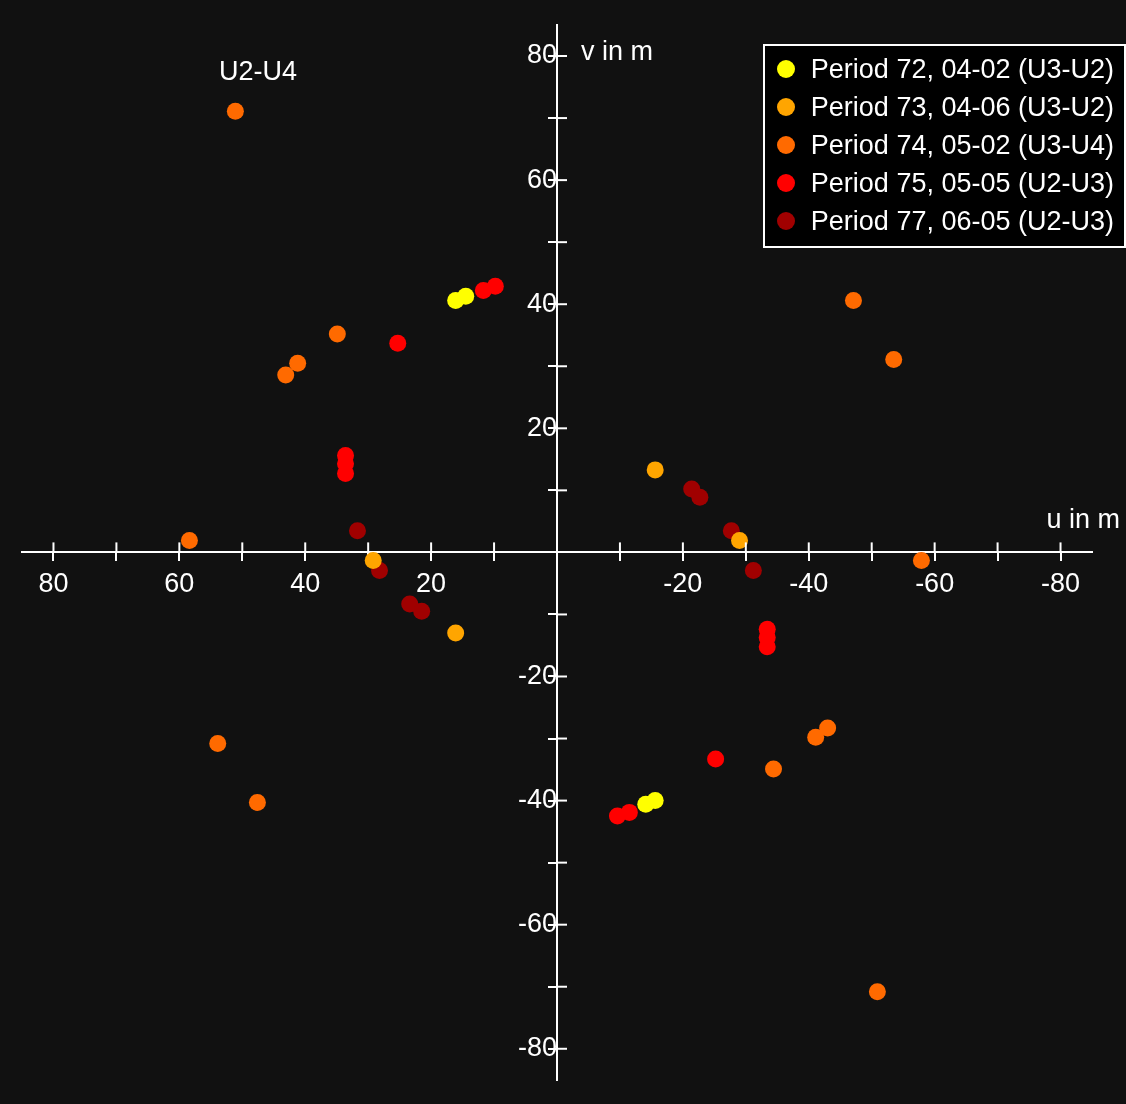 The image size is (1126, 1104). What do you see at coordinates (541, 178) in the screenshot?
I see `y-tick-label: 60` at bounding box center [541, 178].